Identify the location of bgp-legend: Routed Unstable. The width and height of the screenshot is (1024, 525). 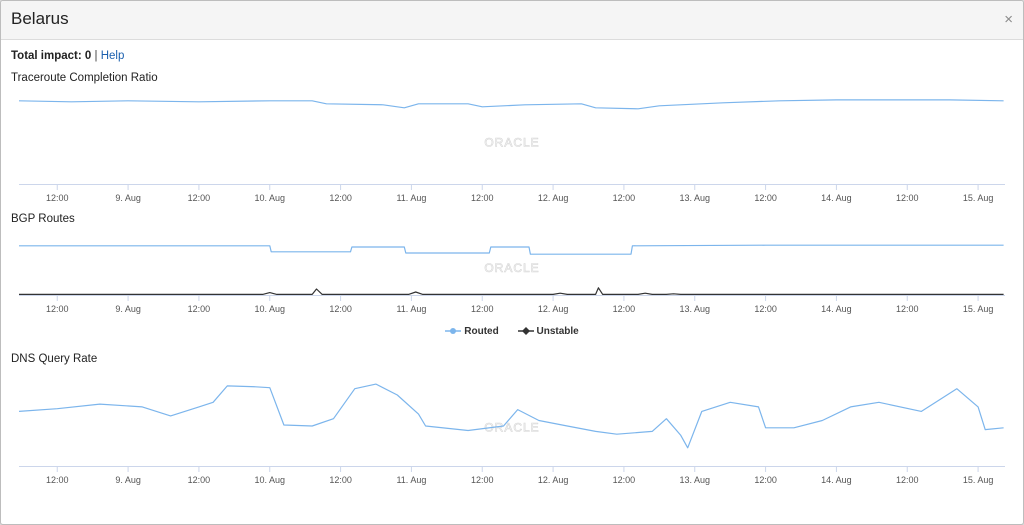
(512, 331).